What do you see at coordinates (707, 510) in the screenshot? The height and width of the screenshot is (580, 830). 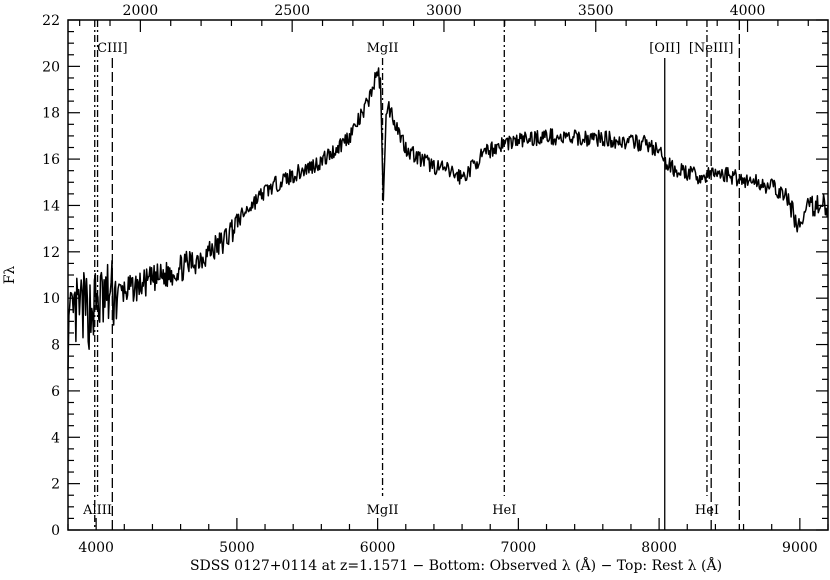 I see `line-label-bottom-6: HeI` at bounding box center [707, 510].